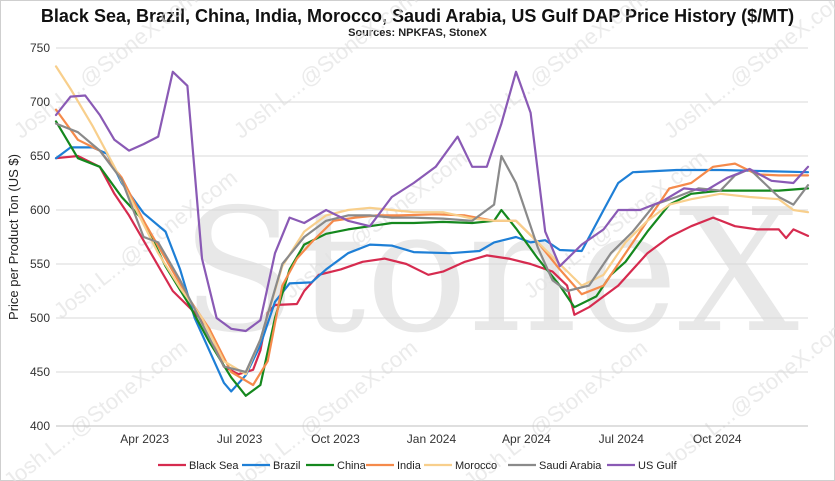 The image size is (835, 481). I want to click on y-tick-label: 750, so click(40, 48).